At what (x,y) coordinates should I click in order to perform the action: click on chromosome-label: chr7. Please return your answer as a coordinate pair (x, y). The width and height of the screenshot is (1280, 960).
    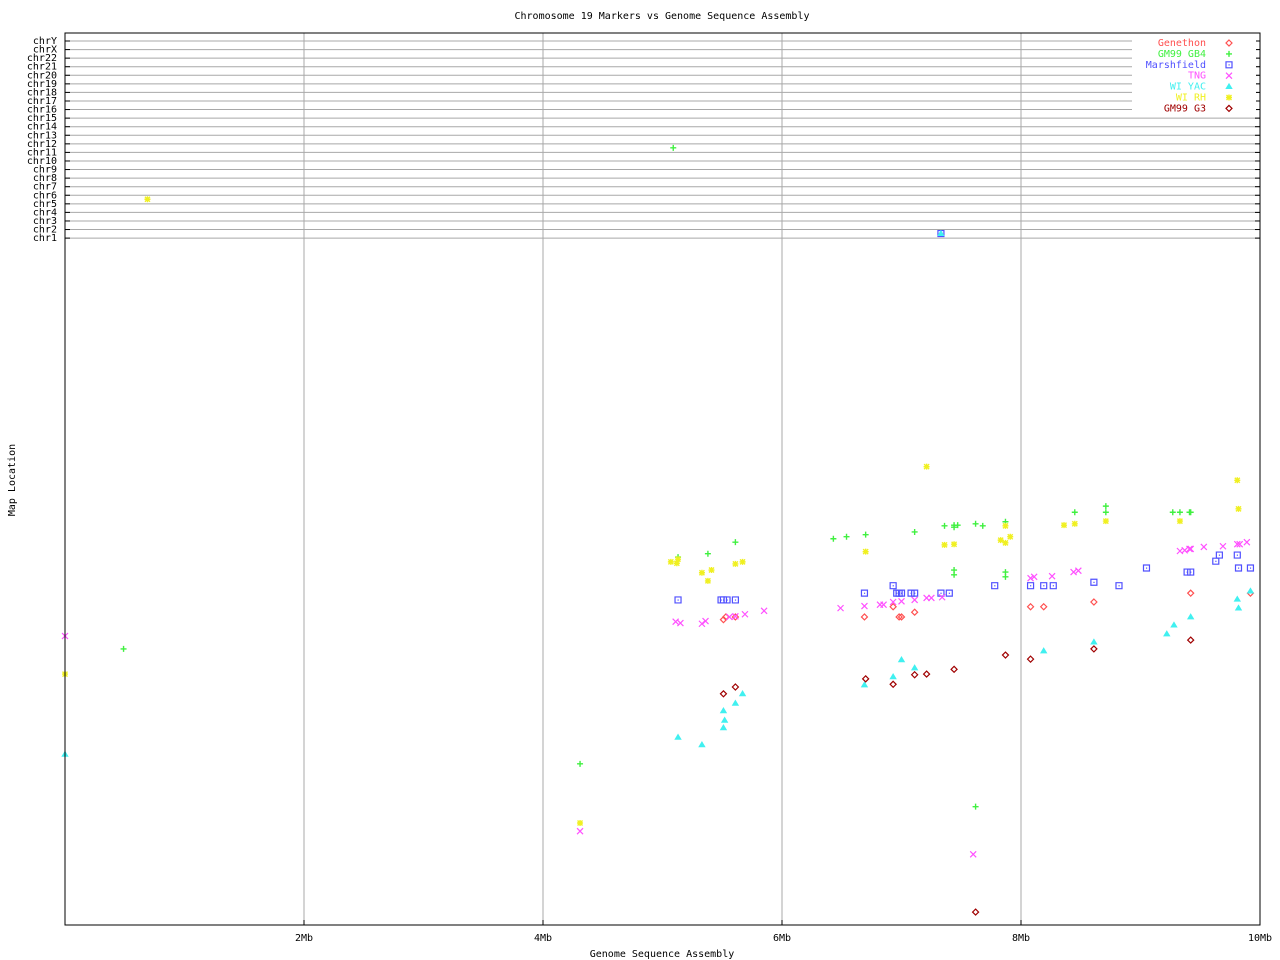
    Looking at the image, I should click on (45, 187).